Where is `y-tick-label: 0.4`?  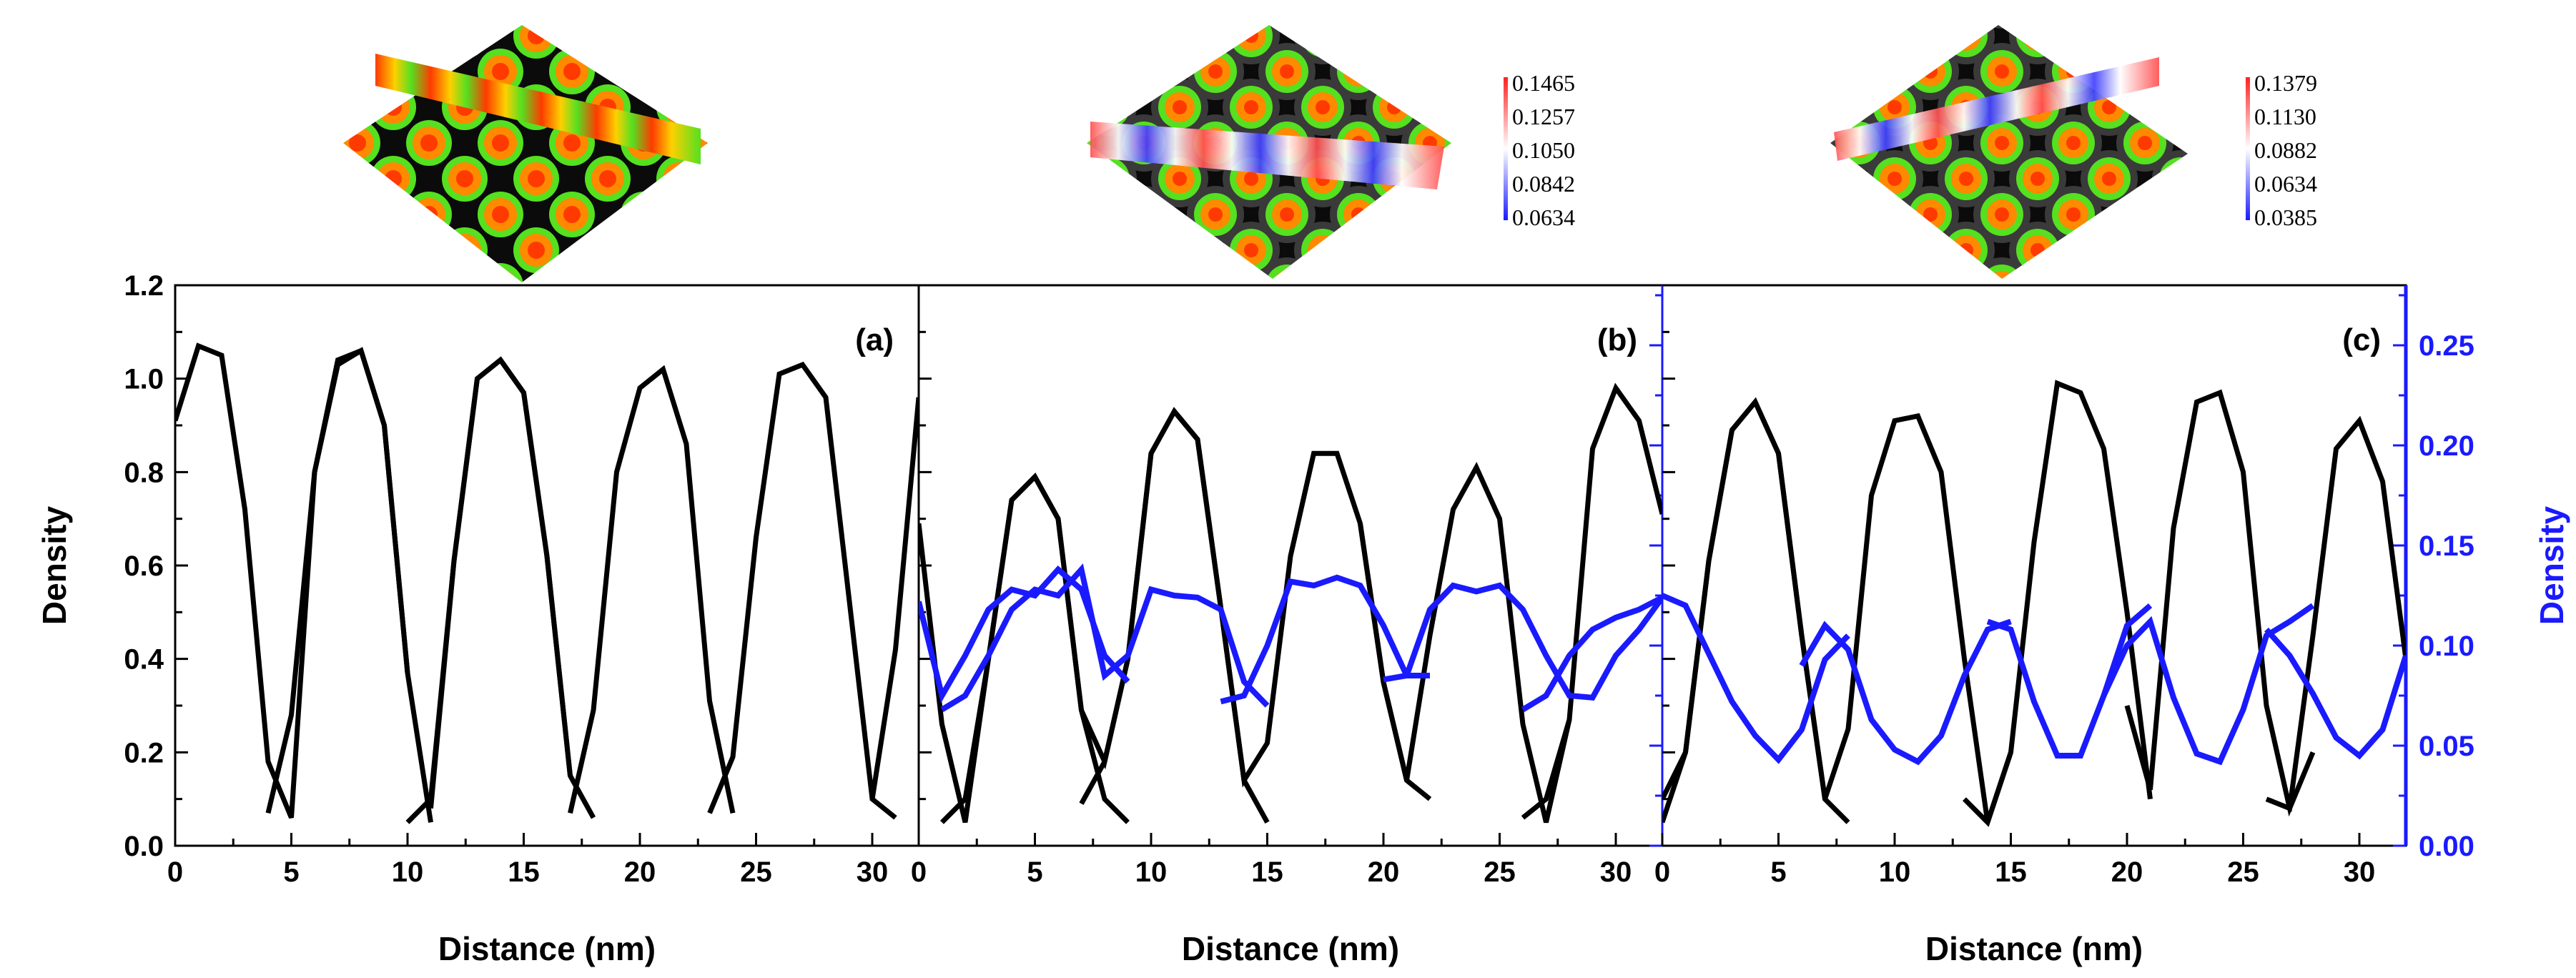
y-tick-label: 0.4 is located at coordinates (144, 660).